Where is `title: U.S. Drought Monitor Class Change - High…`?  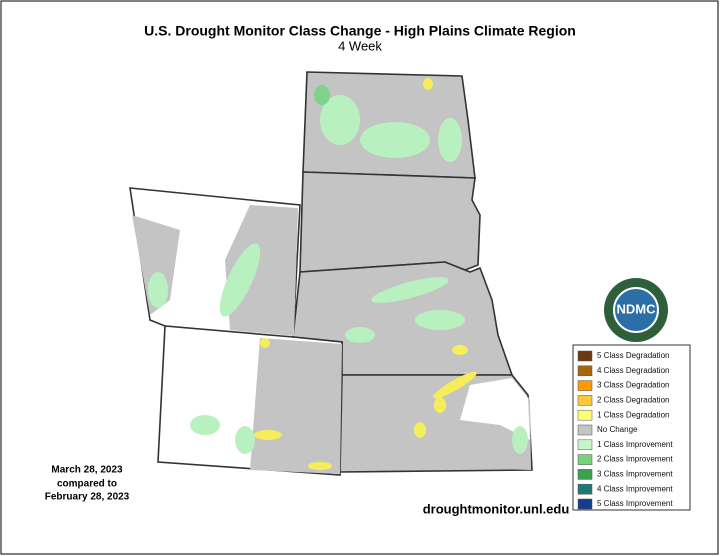 title: U.S. Drought Monitor Class Change - High… is located at coordinates (360, 31).